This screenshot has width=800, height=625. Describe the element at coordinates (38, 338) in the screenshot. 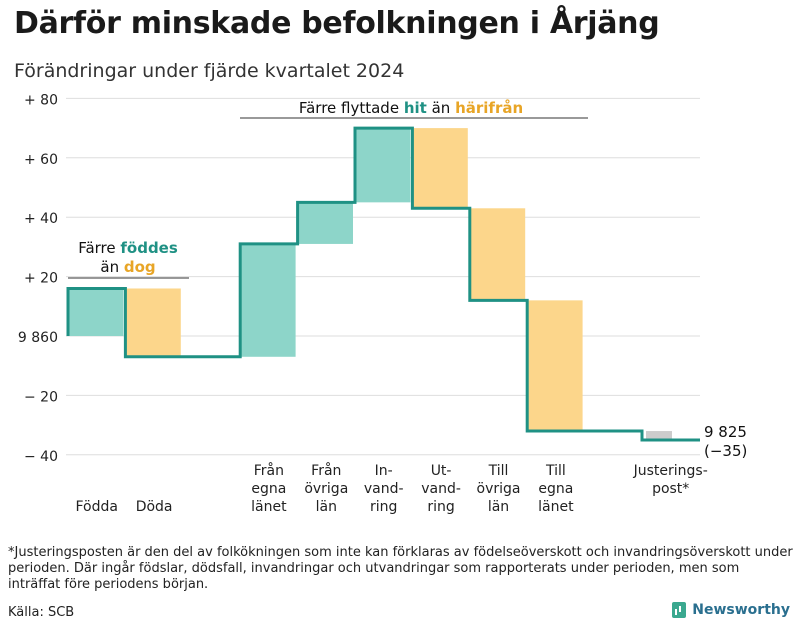

I see `y-tick-label: 9 860` at that location.